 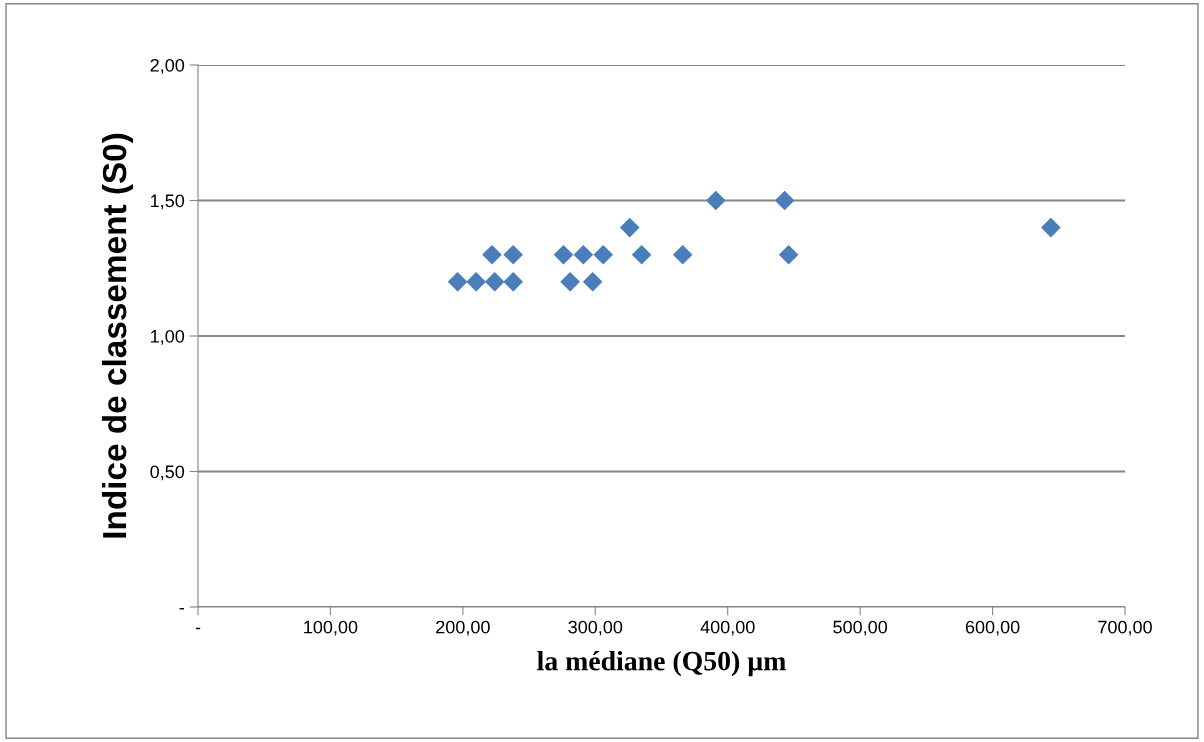 I want to click on x-tick-label: 300,00, so click(x=595, y=628).